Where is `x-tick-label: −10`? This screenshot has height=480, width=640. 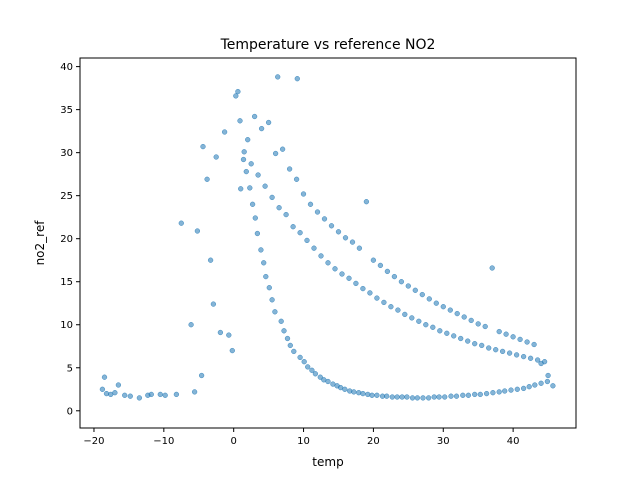 x-tick-label: −10 is located at coordinates (163, 441).